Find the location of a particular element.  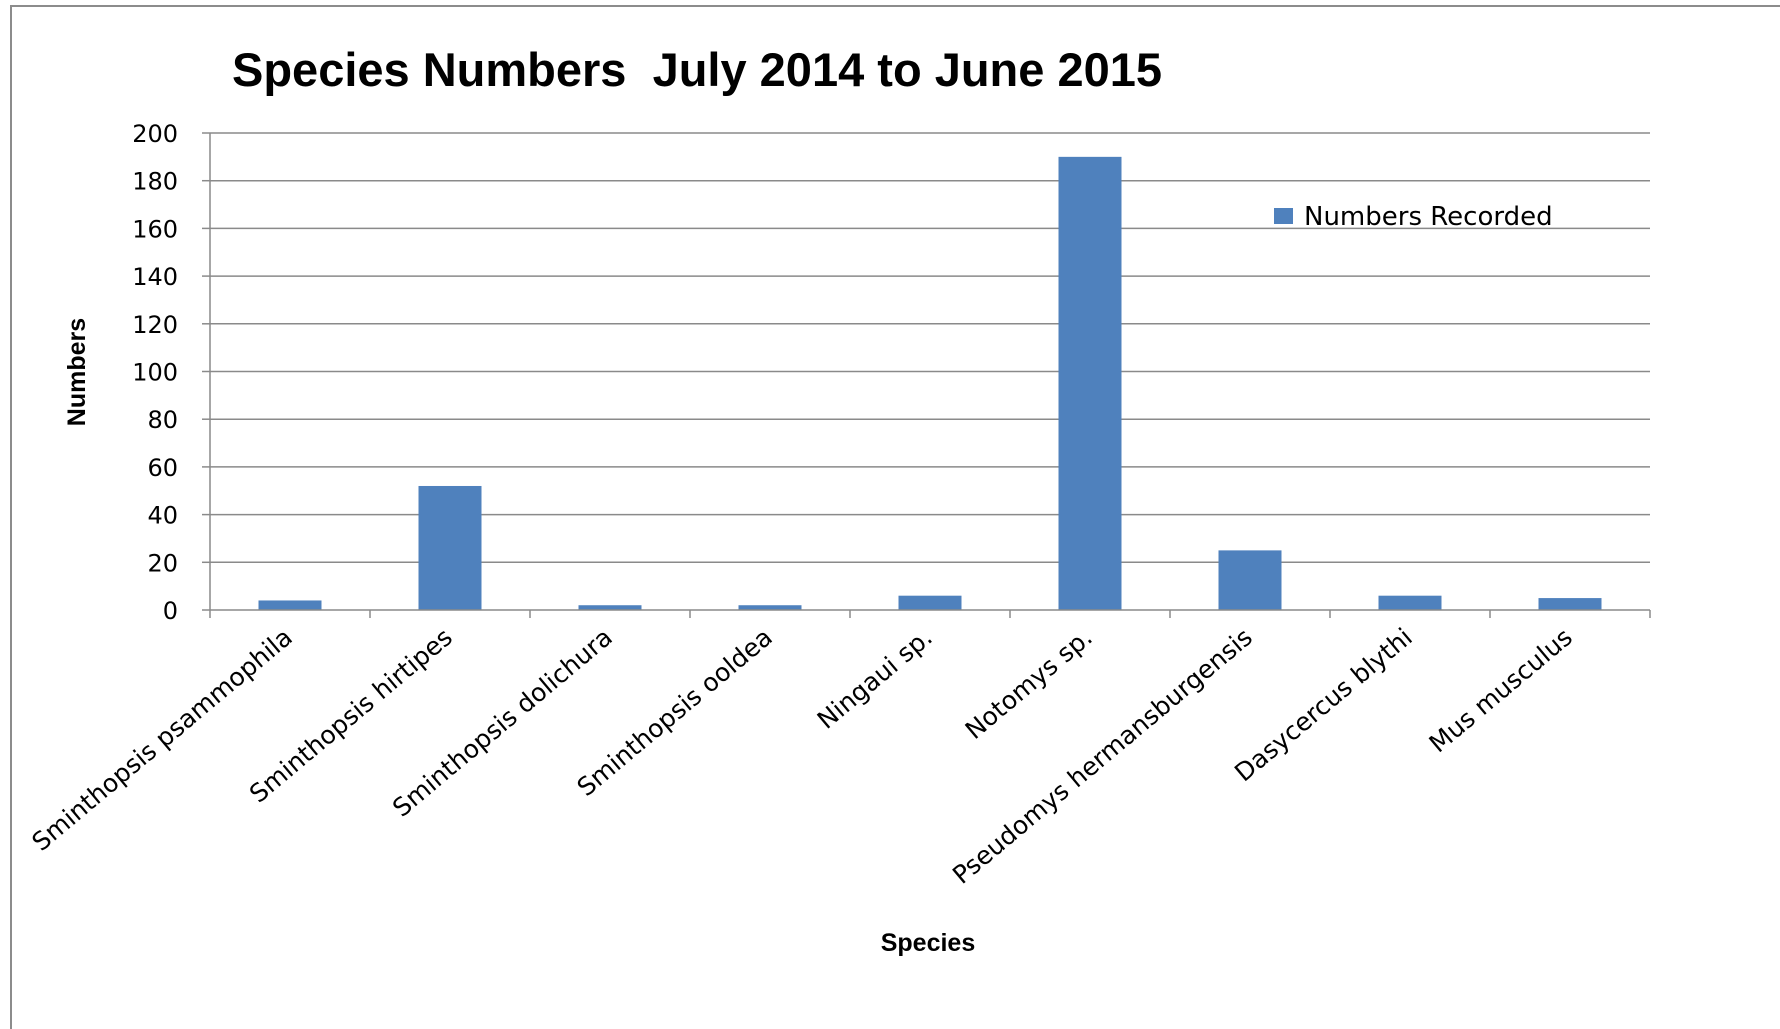

y-tick-label: 100 is located at coordinates (155, 373).